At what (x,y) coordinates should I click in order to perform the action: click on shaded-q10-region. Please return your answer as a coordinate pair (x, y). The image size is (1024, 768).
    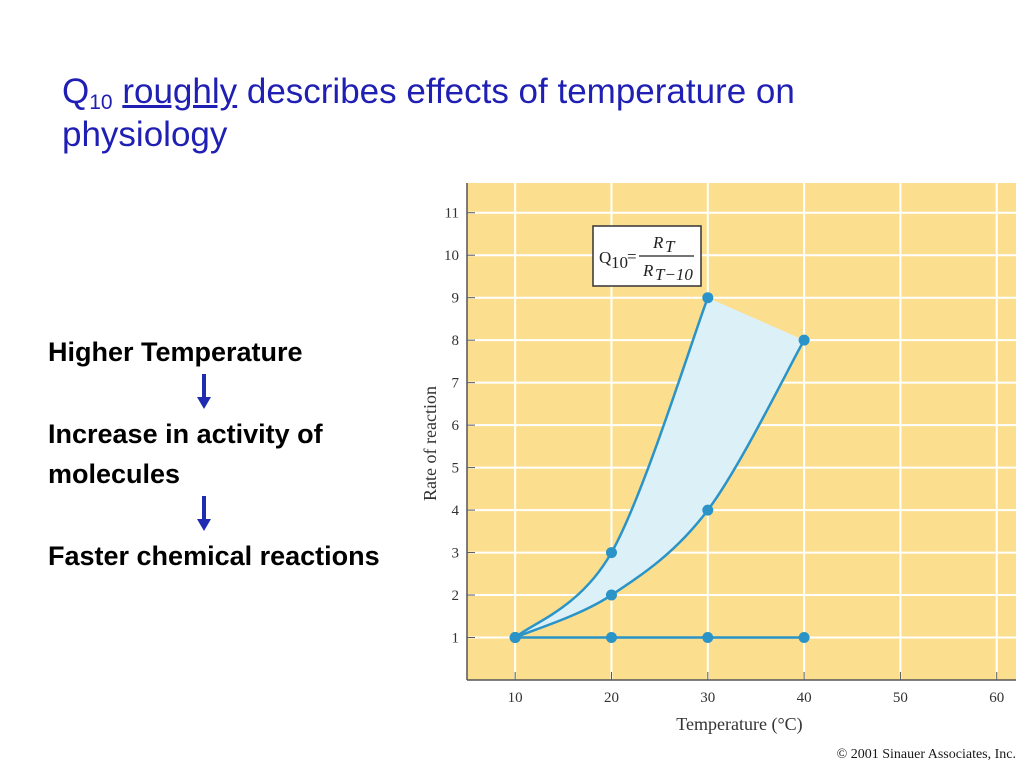
    Looking at the image, I should click on (660, 467).